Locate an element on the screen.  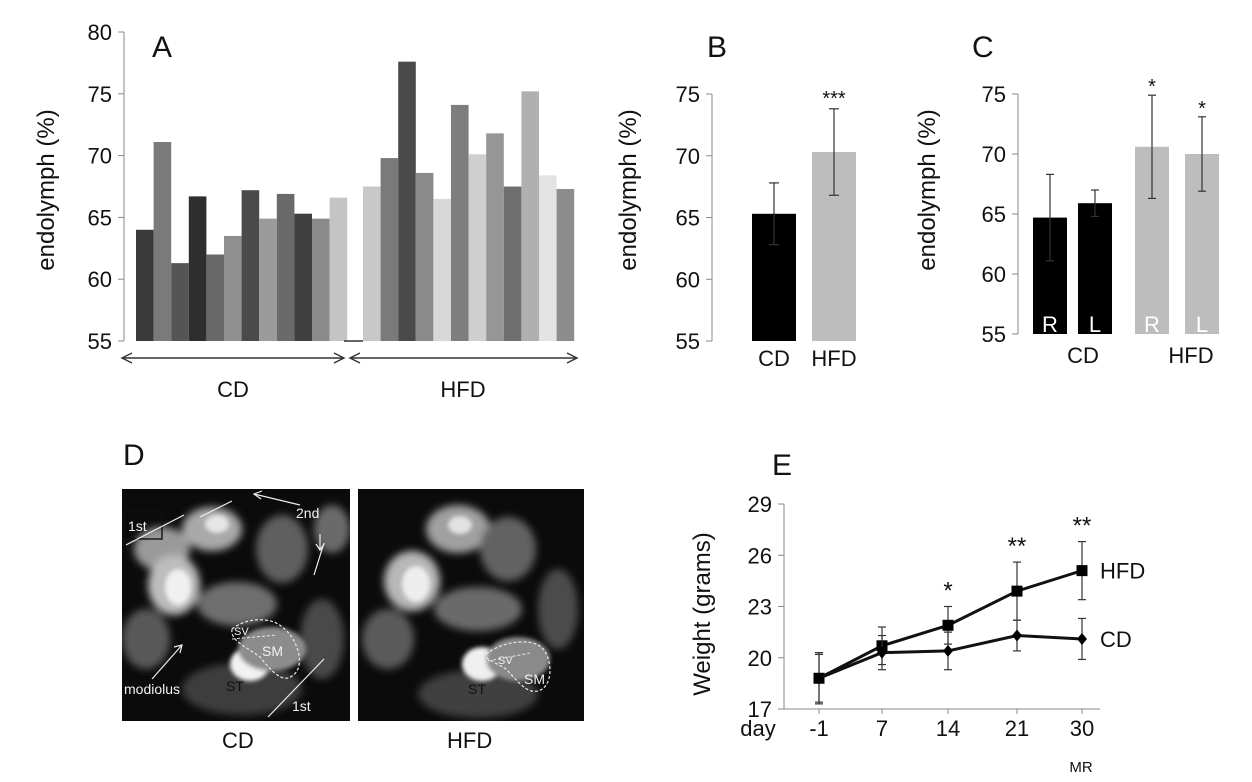
chart-e-xtick-label: 30 is located at coordinates (1082, 728).